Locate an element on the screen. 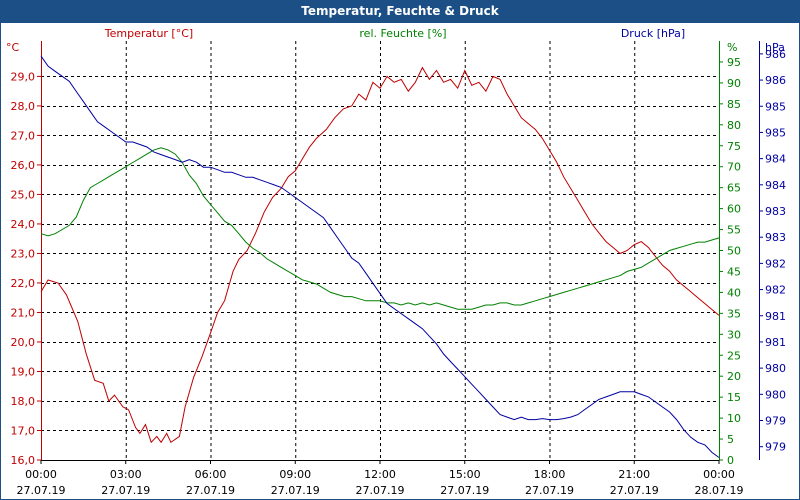 The height and width of the screenshot is (500, 800). humidity-tick-label: 25 is located at coordinates (734, 355).